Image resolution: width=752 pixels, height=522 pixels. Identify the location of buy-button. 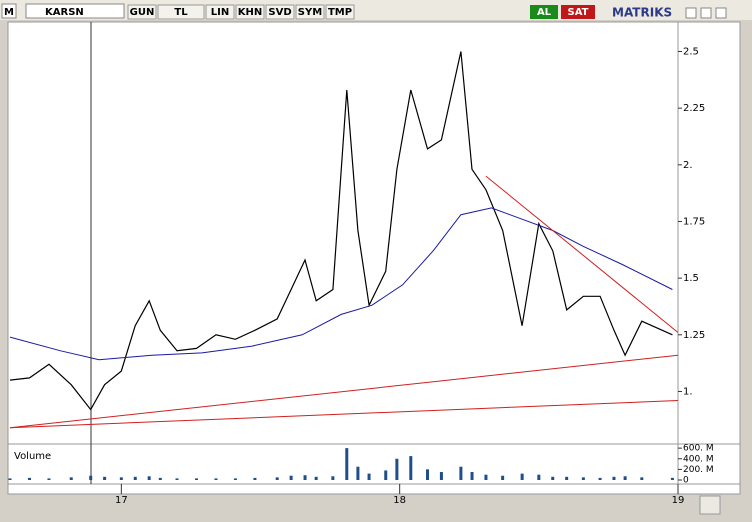
(544, 12).